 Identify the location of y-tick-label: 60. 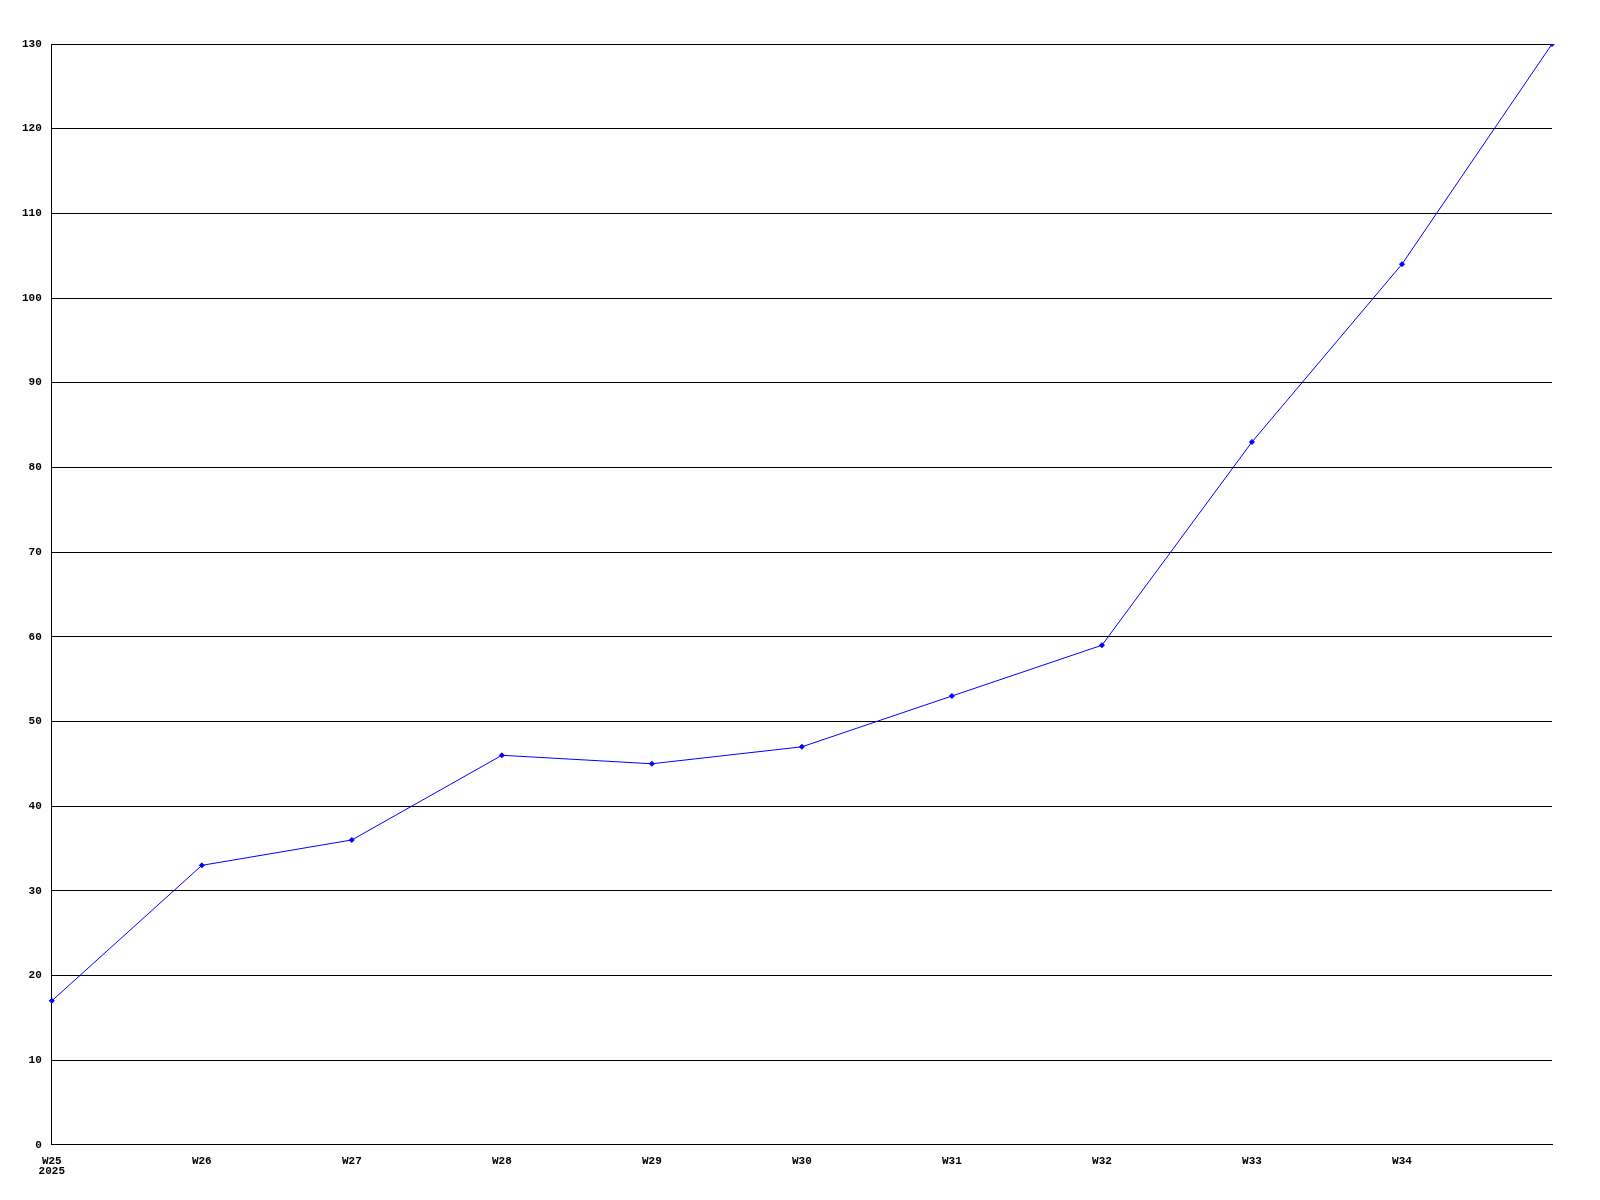
(35, 636).